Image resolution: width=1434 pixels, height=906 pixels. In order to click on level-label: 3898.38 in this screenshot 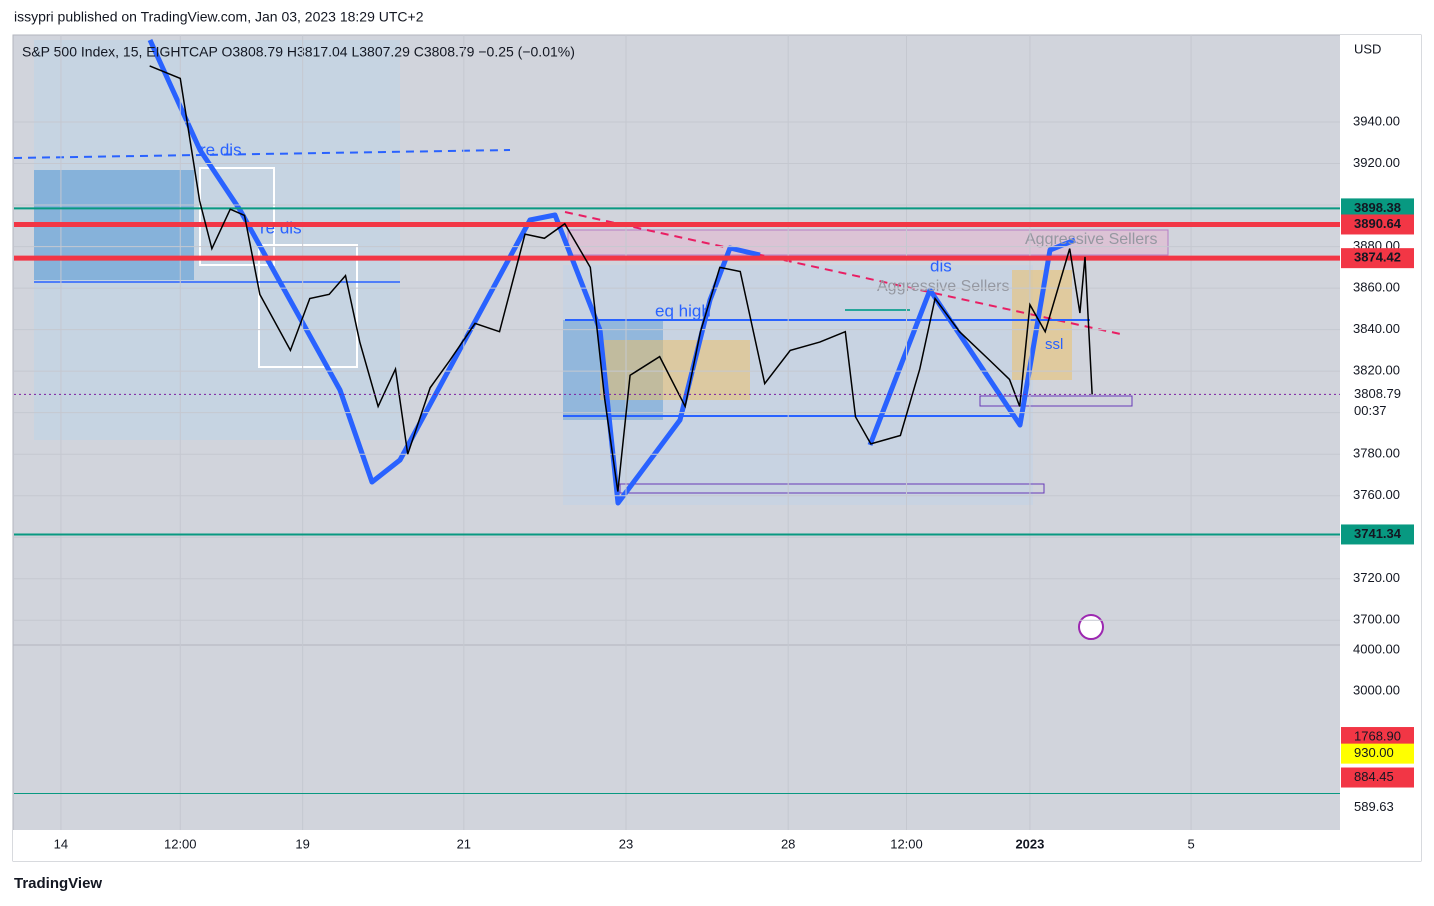, I will do `click(1377, 207)`.